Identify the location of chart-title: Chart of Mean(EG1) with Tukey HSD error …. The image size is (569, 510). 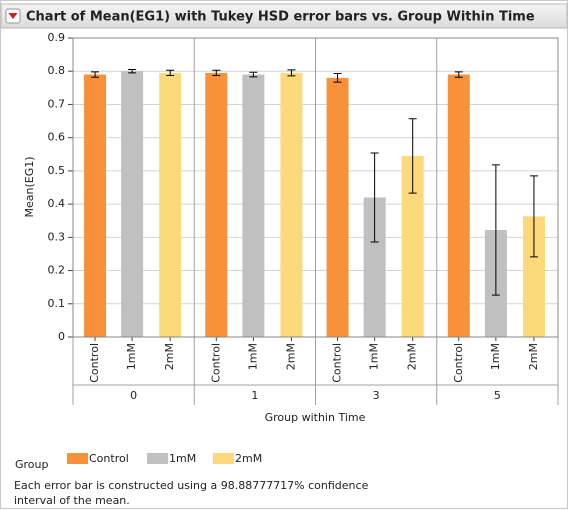
(280, 17).